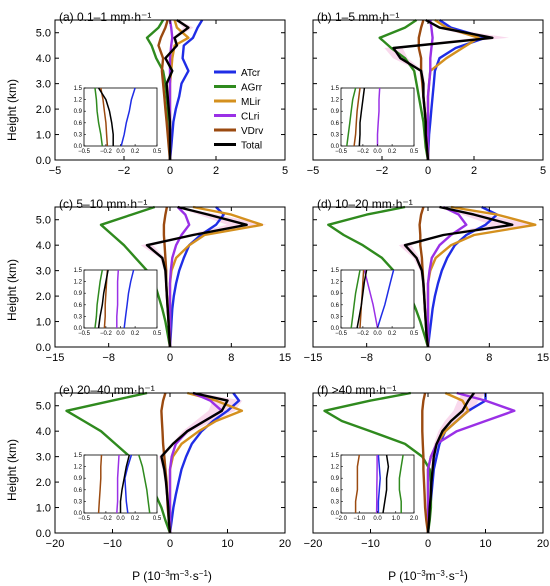  What do you see at coordinates (12, 110) in the screenshot?
I see `y-axis-label-top: Height (km)` at bounding box center [12, 110].